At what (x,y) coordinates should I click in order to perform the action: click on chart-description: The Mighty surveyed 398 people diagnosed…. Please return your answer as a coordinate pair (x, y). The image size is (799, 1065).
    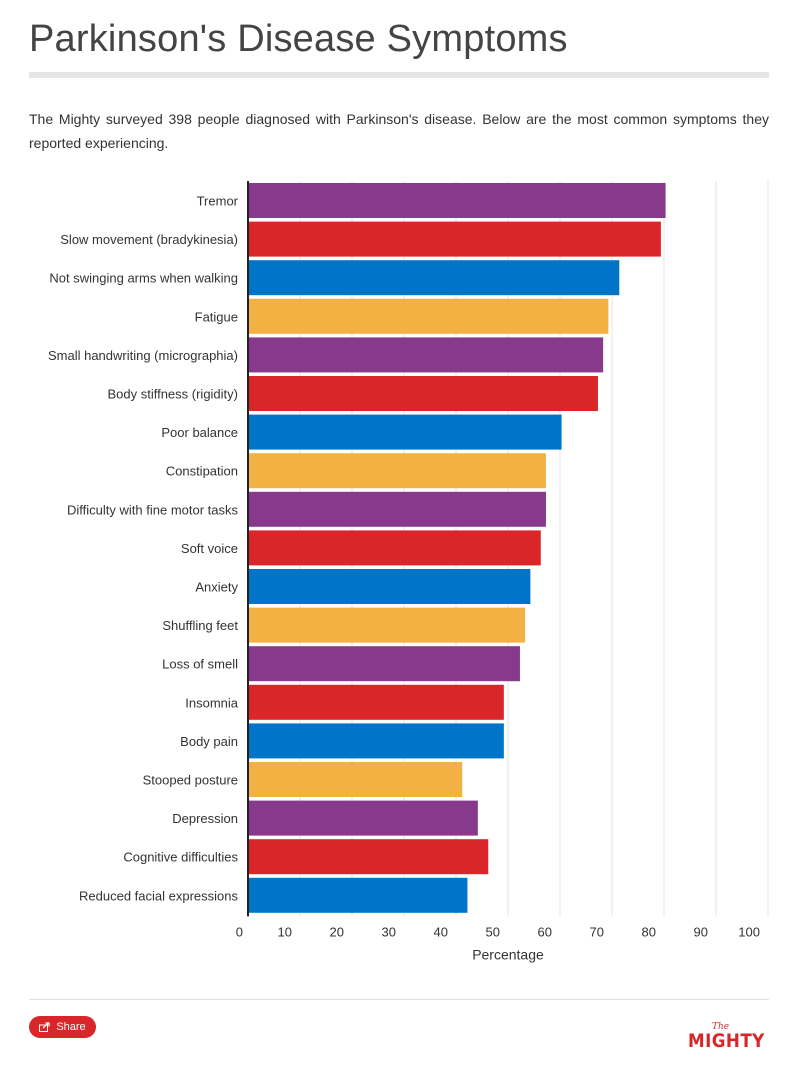
    Looking at the image, I should click on (399, 131).